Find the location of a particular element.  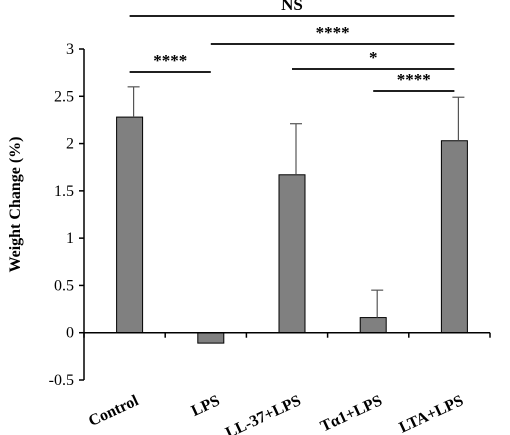

significance-brackets: NS******** ***** is located at coordinates (292, 46).